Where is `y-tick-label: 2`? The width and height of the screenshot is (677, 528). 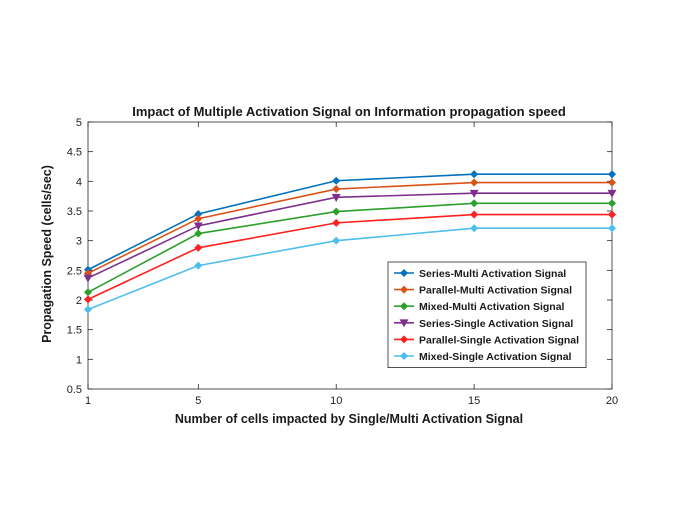 y-tick-label: 2 is located at coordinates (79, 301).